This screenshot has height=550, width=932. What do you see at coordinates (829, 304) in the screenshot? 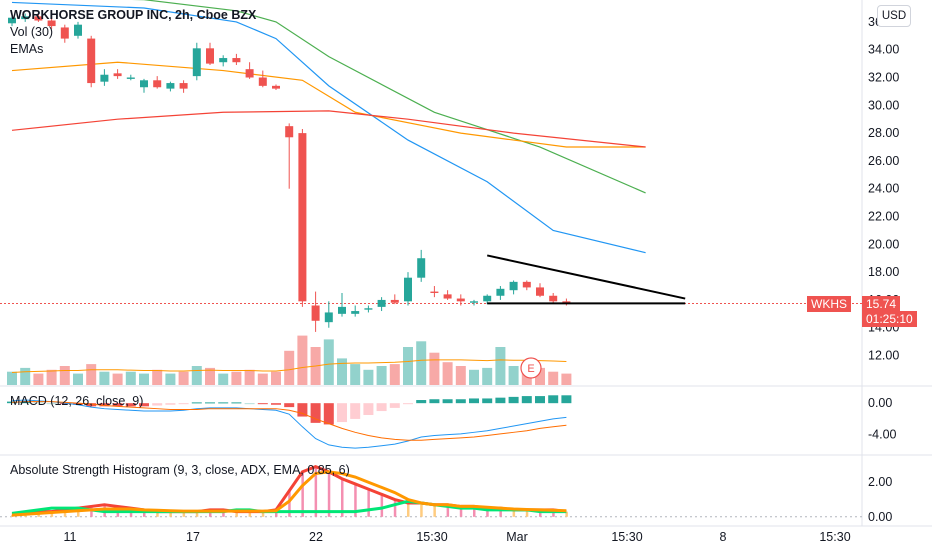
I see `symbol-badge: WKHS` at bounding box center [829, 304].